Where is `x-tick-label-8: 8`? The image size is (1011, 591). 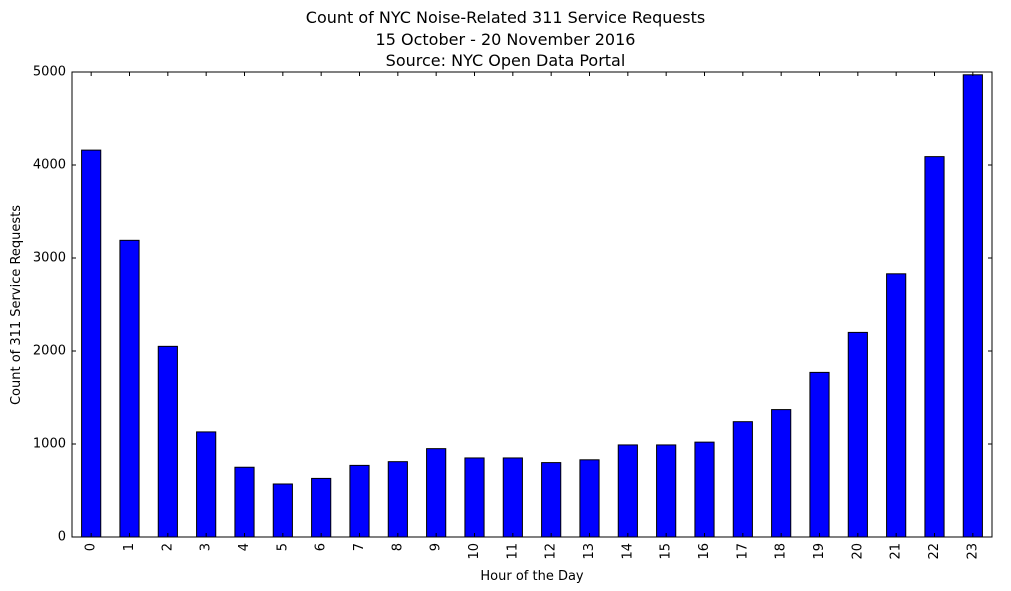 x-tick-label-8: 8 is located at coordinates (397, 547).